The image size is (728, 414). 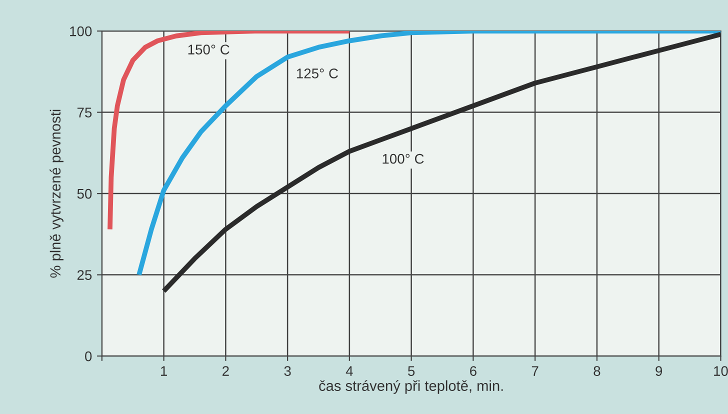 I want to click on x-tick-label: 7, so click(x=535, y=371).